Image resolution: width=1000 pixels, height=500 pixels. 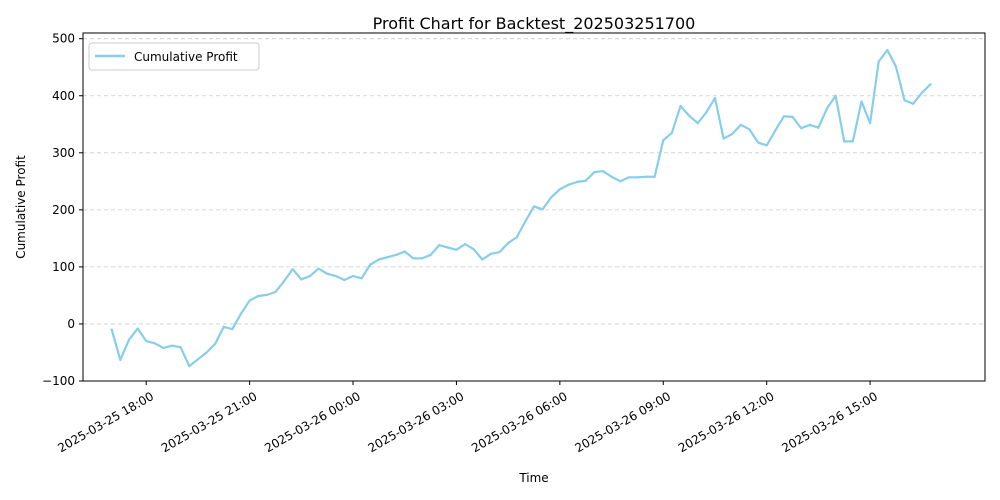 What do you see at coordinates (534, 24) in the screenshot?
I see `chart-title: Profit Chart for Backtest_202503251700` at bounding box center [534, 24].